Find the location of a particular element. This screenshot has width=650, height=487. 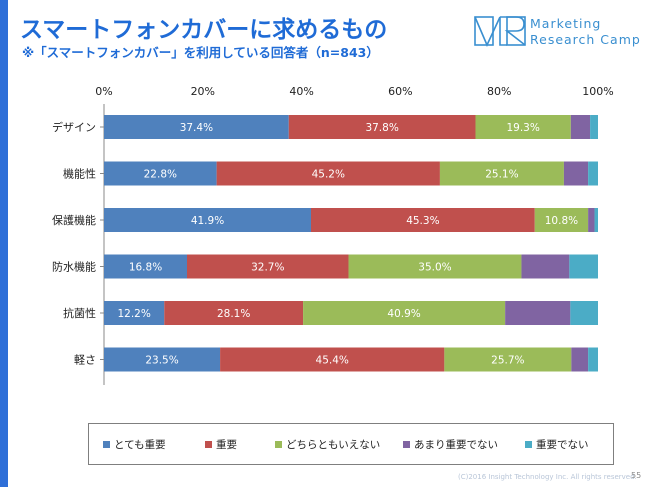

logo-wordmark: Marketing Research Camp is located at coordinates (585, 32).